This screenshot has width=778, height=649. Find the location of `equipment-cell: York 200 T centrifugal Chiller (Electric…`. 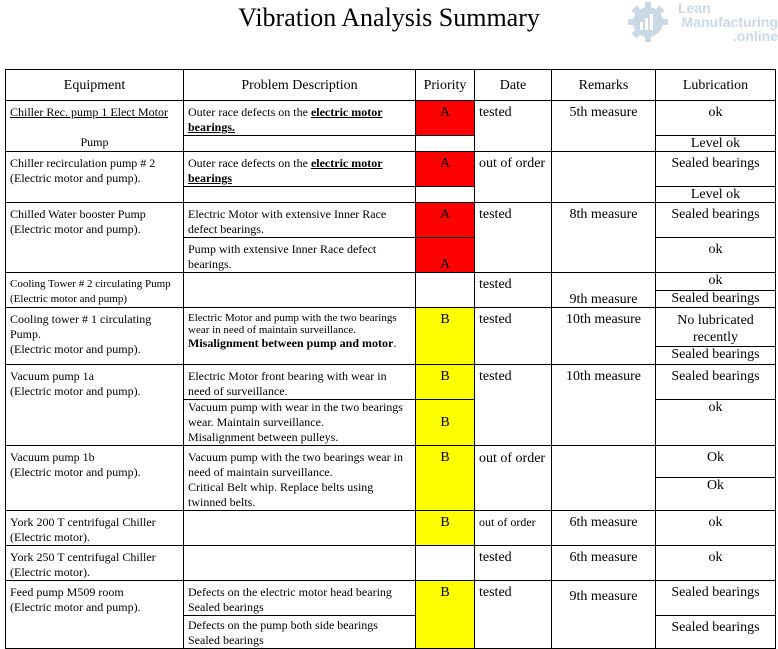

equipment-cell: York 200 T centrifugal Chiller (Electric… is located at coordinates (94, 528).